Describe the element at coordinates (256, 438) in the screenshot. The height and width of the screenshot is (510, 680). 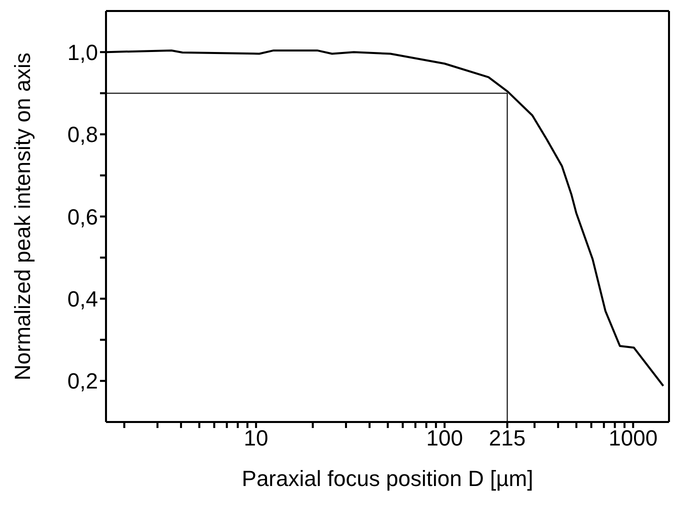
I see `x-tick-label: 10` at that location.